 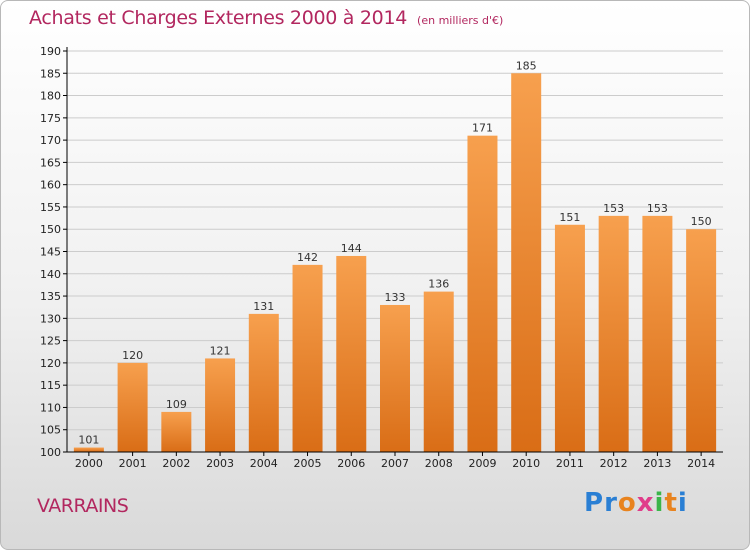 What do you see at coordinates (264, 463) in the screenshot?
I see `x-tick-label: 2004` at bounding box center [264, 463].